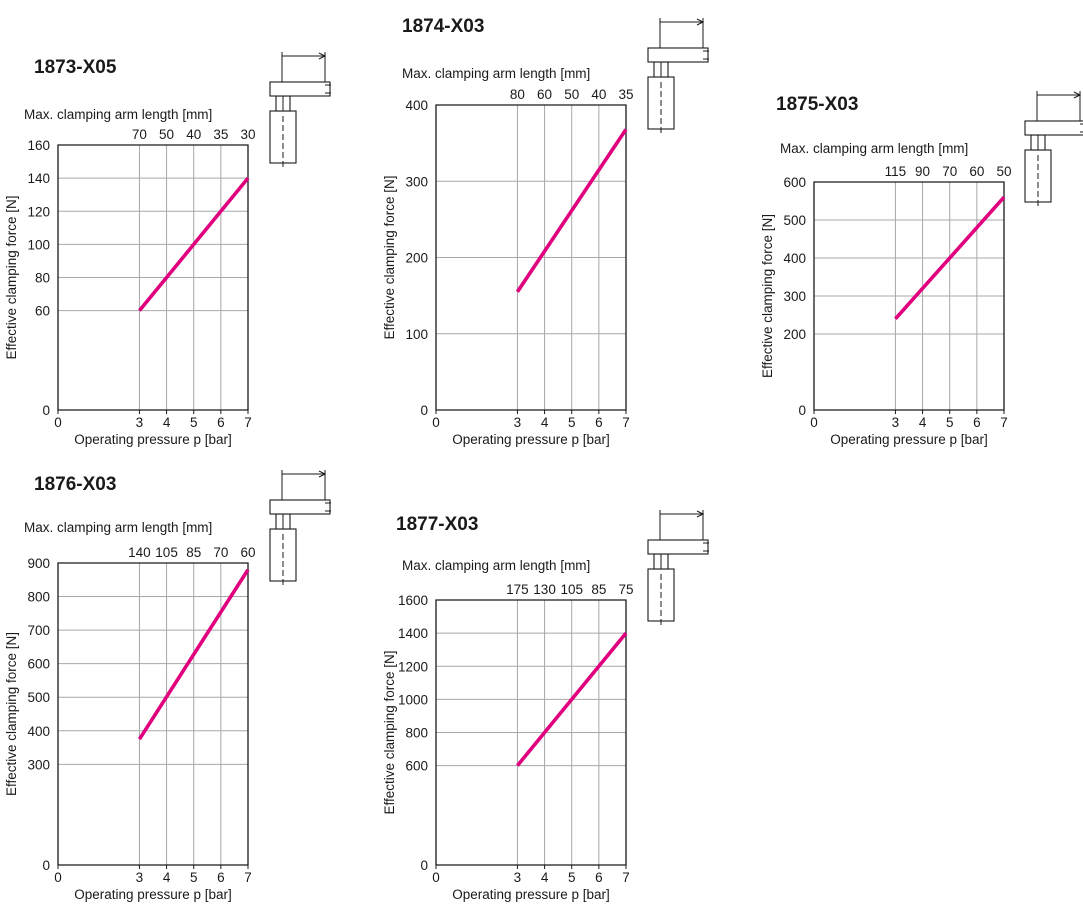 The height and width of the screenshot is (909, 1083). Describe the element at coordinates (625, 589) in the screenshot. I see `top-tick-label: 75` at that location.